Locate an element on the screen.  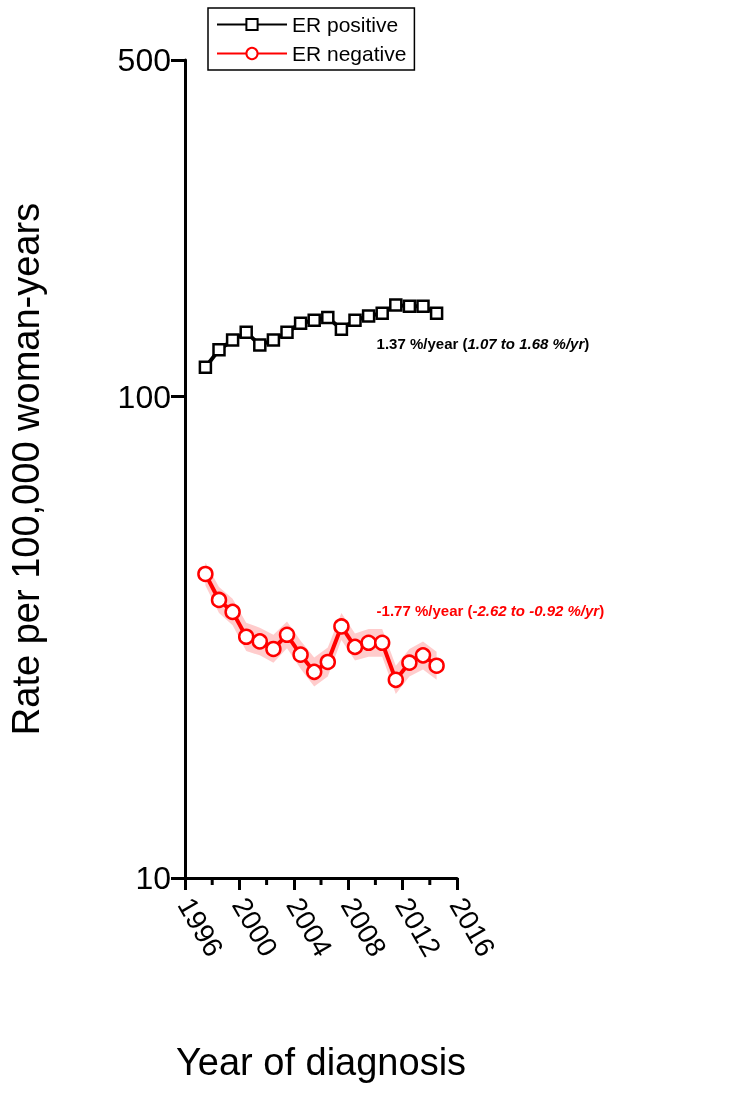
y-axis-title: Rate per 100,000 woman-years is located at coordinates (26, 469).